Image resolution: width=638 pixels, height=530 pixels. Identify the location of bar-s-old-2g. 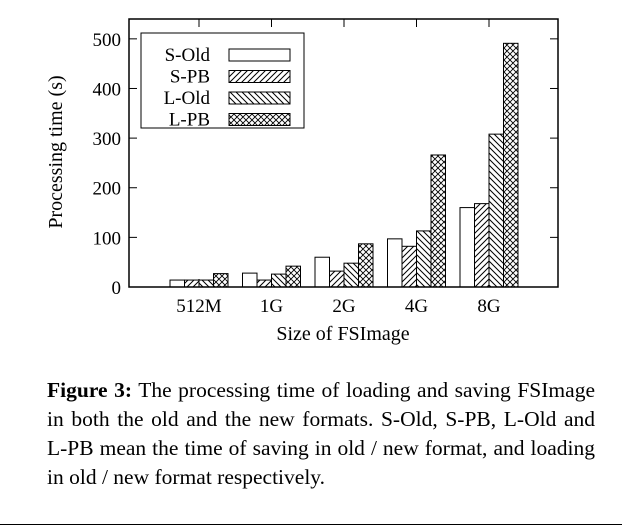
(322, 272).